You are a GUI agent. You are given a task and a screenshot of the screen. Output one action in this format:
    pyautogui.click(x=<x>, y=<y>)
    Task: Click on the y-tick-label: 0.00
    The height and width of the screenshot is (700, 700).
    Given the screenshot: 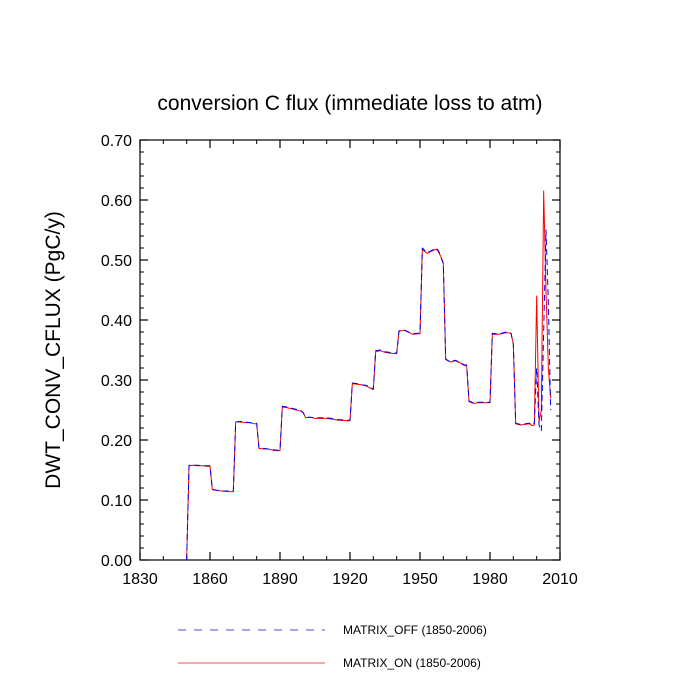 What is the action you would take?
    pyautogui.click(x=116, y=561)
    